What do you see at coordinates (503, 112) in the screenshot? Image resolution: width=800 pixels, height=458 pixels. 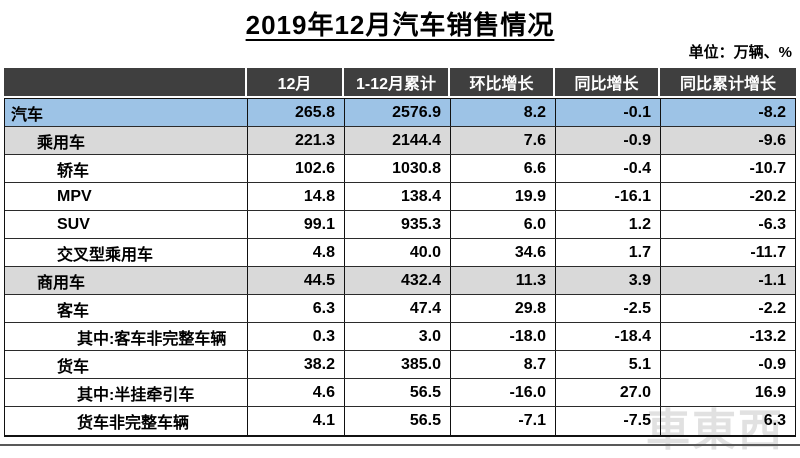 I see `value-cell: 8.2` at bounding box center [503, 112].